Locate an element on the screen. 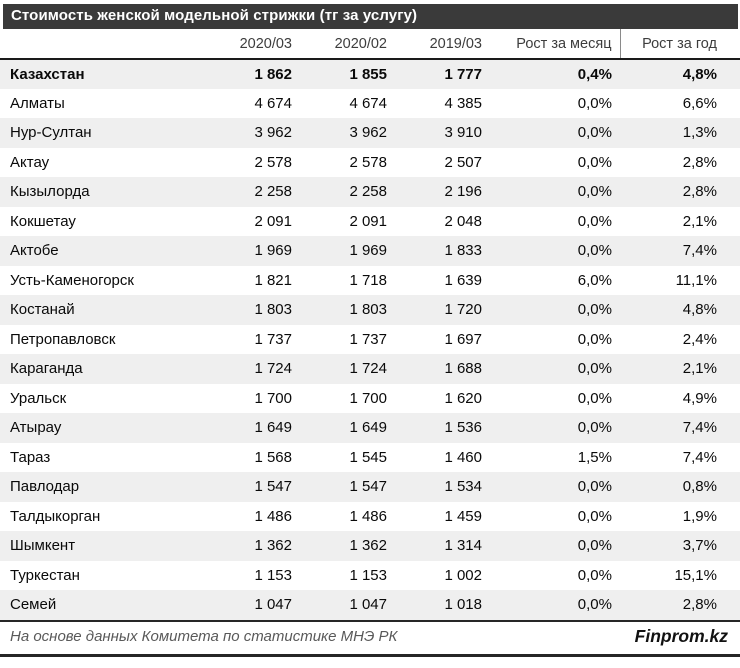 The height and width of the screenshot is (668, 740). growth-month: 1,5% is located at coordinates (594, 457).